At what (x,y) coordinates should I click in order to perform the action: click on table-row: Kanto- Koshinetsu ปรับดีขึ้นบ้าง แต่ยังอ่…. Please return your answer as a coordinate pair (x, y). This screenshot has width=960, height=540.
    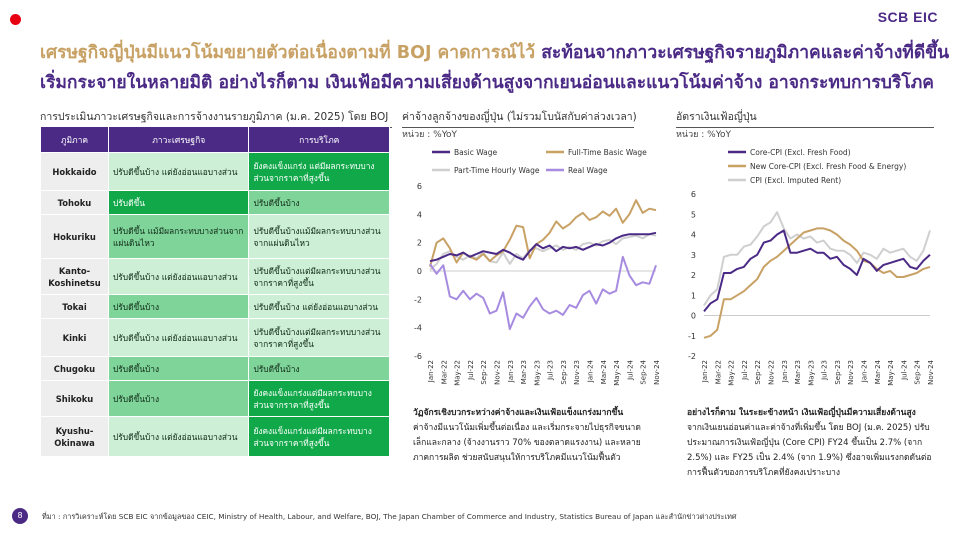
    Looking at the image, I should click on (215, 276).